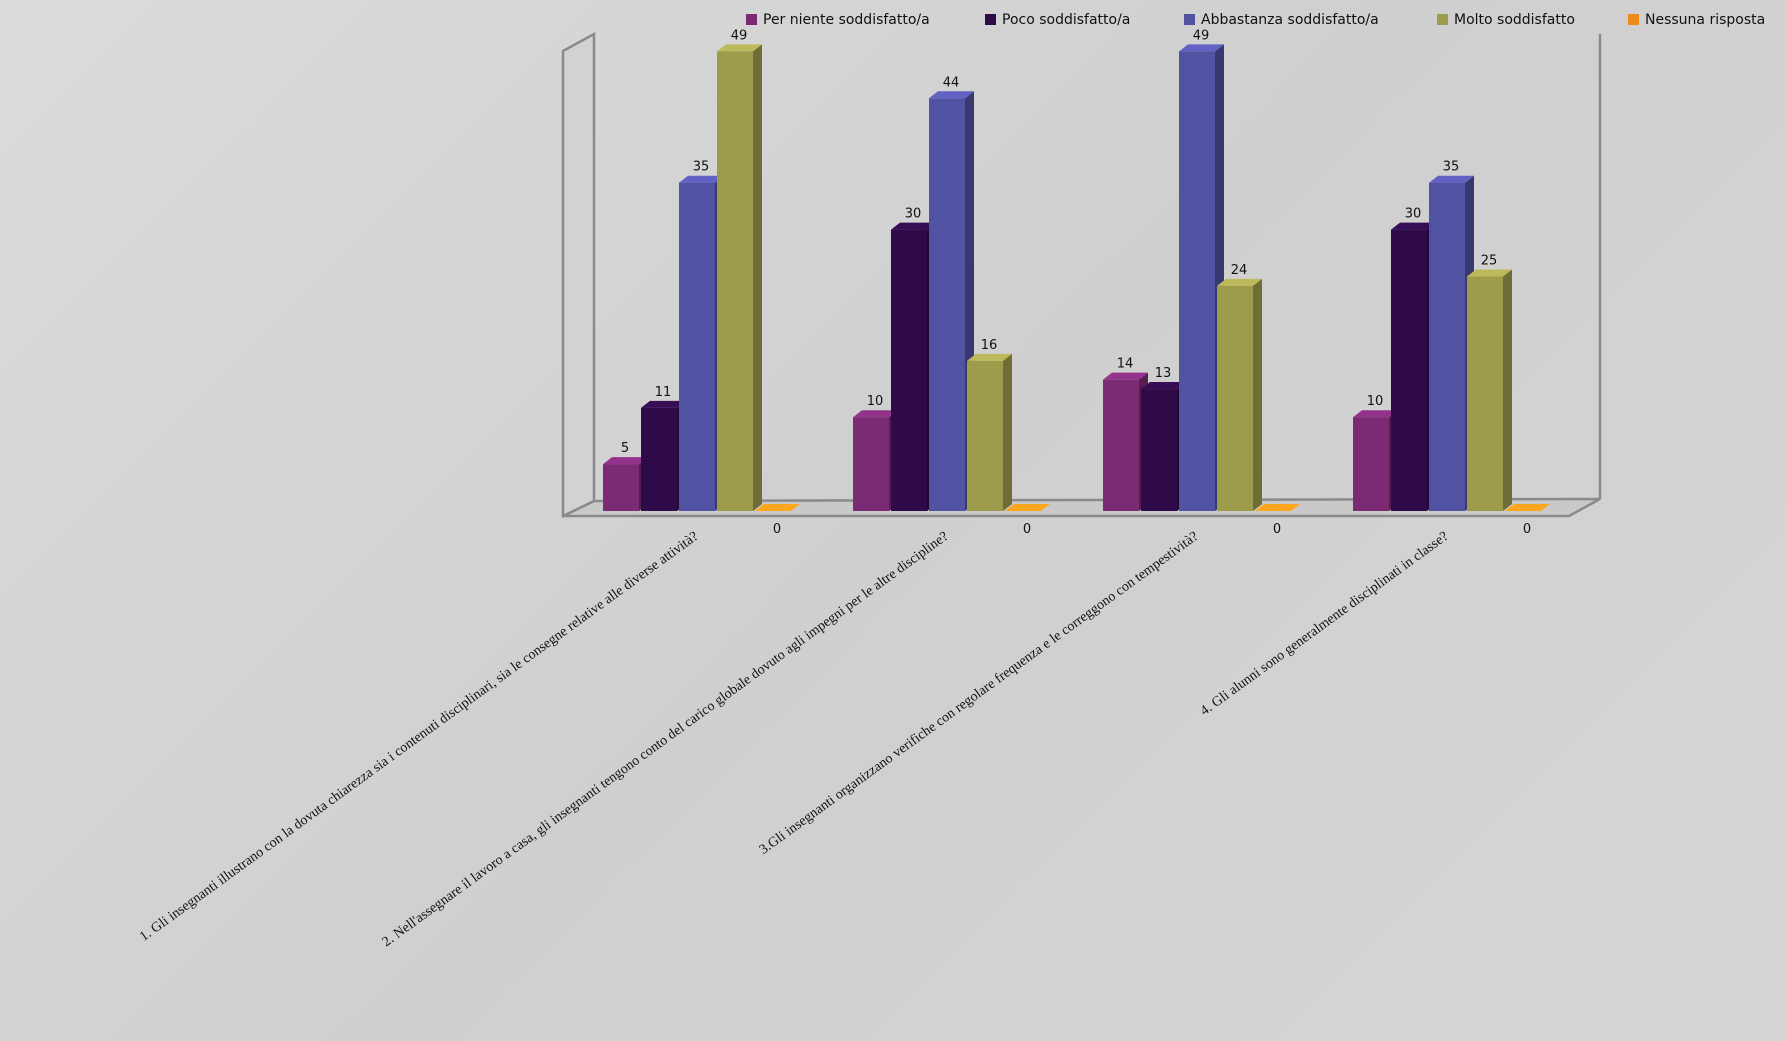 This screenshot has width=1785, height=1041. What do you see at coordinates (1163, 373) in the screenshot?
I see `value-label: 13` at bounding box center [1163, 373].